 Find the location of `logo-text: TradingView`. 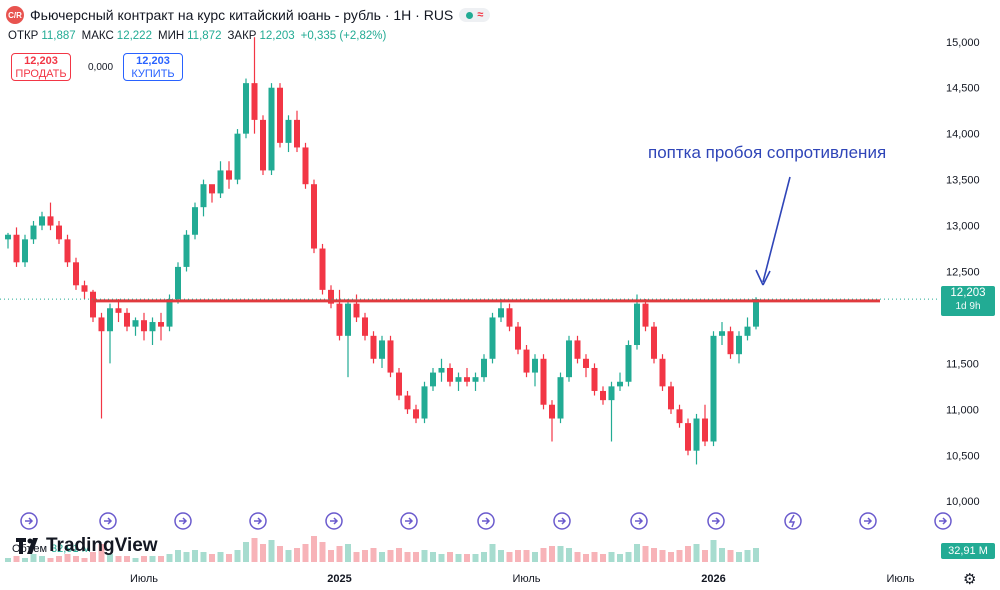

logo-text: TradingView is located at coordinates (102, 545).